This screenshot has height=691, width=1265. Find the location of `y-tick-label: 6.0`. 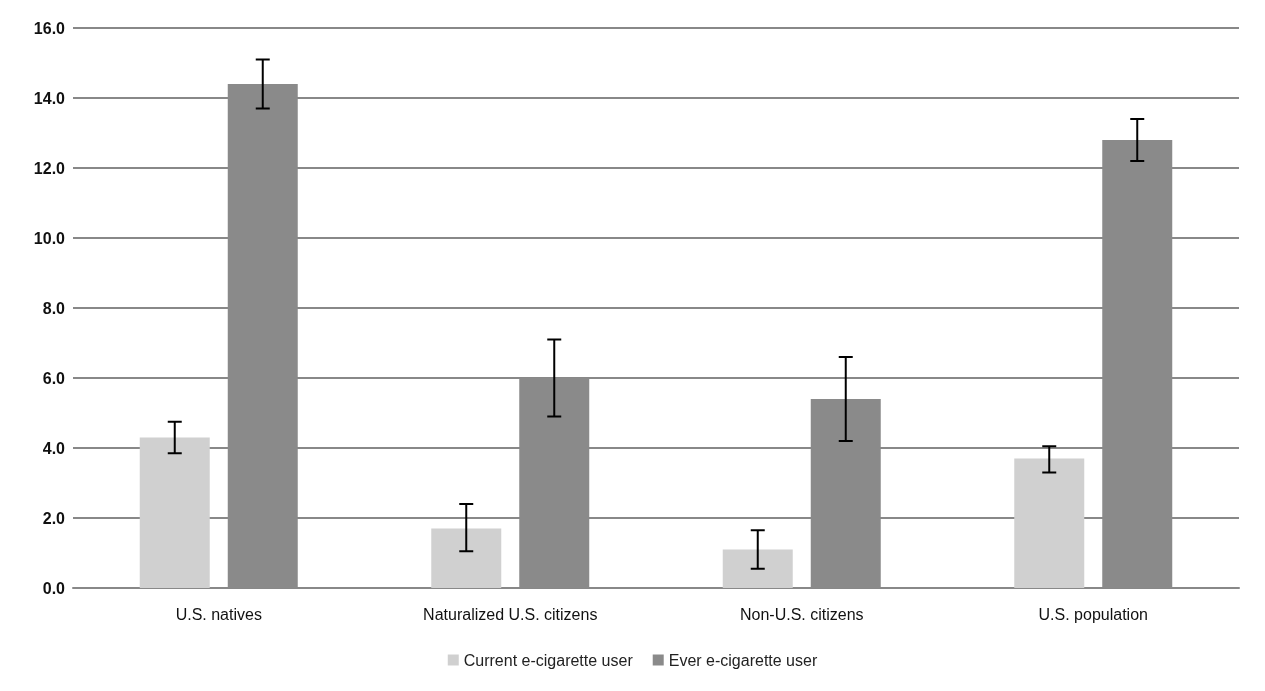

y-tick-label: 6.0 is located at coordinates (54, 378).